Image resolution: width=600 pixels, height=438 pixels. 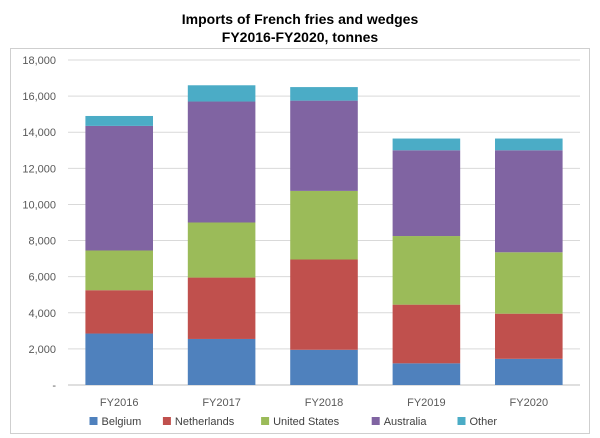 I want to click on y-tick-label: 10,000, so click(x=39, y=205).